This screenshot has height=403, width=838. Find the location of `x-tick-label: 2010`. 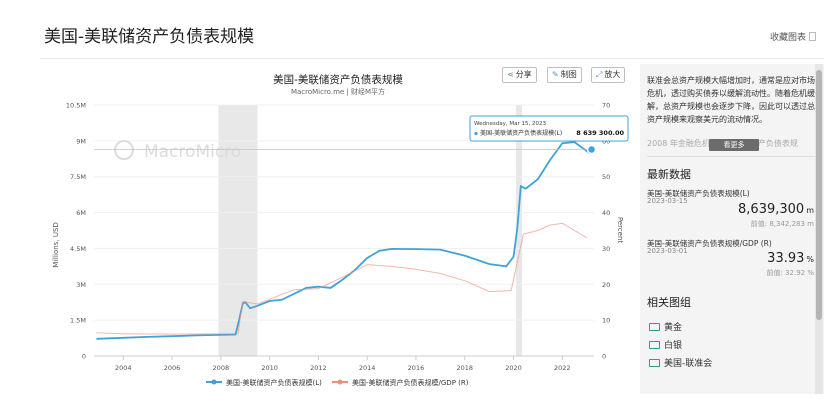

x-tick-label: 2010 is located at coordinates (269, 368).